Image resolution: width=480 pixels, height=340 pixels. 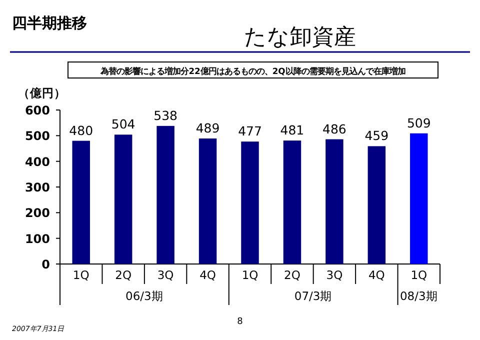 I want to click on data-label: 486, so click(x=334, y=128).